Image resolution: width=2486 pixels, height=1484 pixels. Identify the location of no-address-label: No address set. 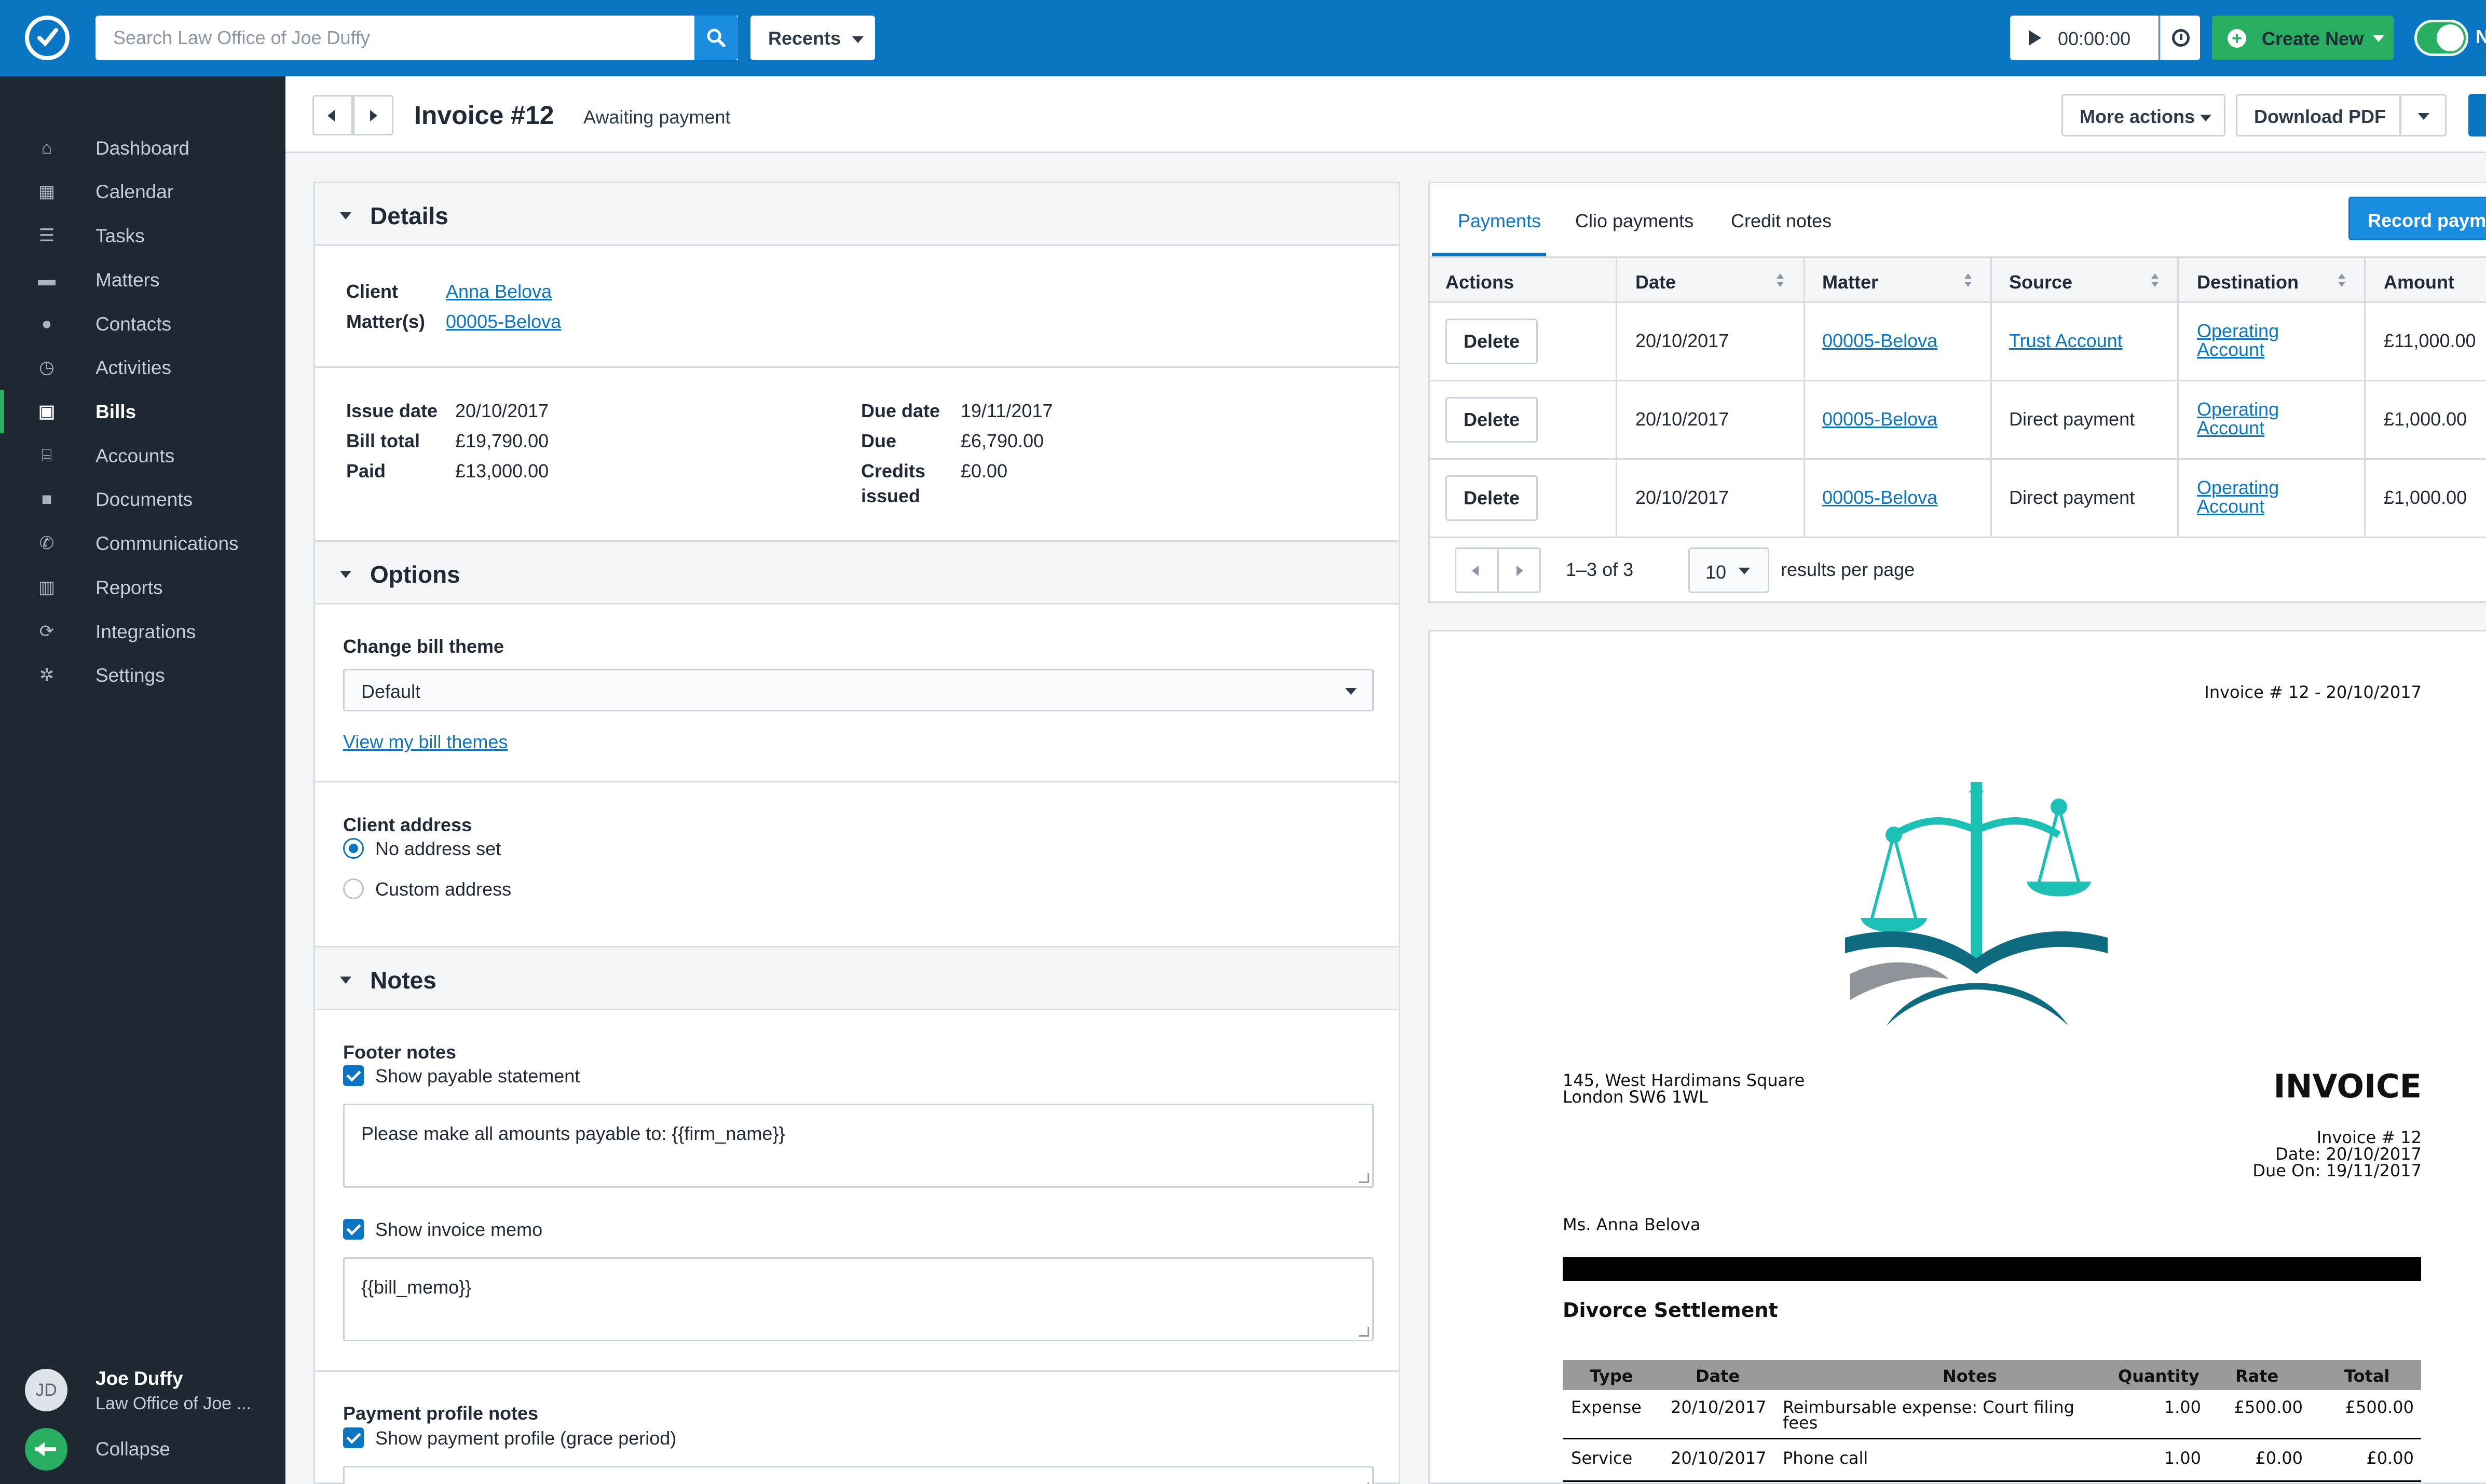
(438, 848).